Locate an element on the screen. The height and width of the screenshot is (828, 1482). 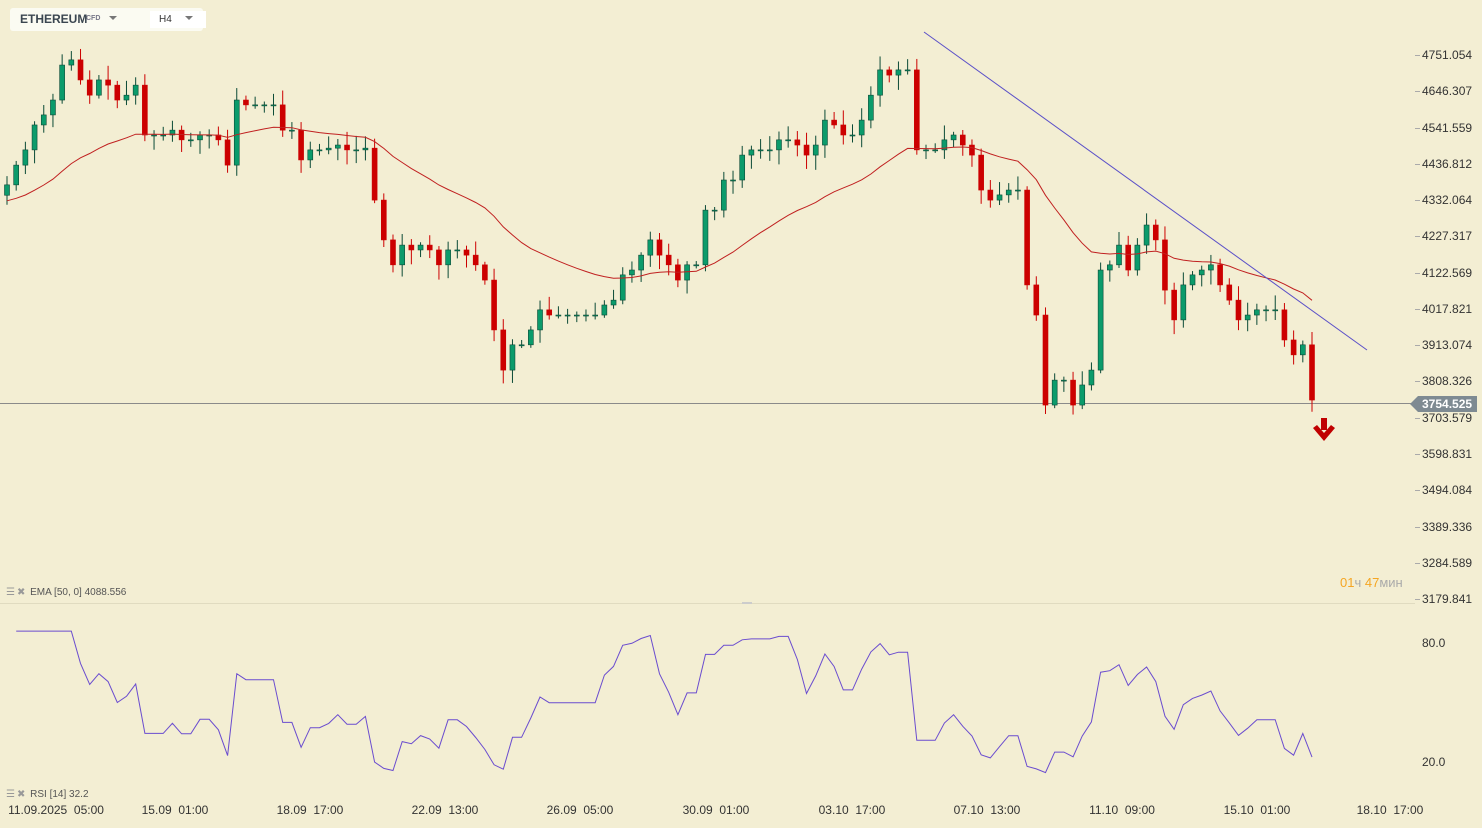
price-axis-label: 4227.317 is located at coordinates (1447, 236).